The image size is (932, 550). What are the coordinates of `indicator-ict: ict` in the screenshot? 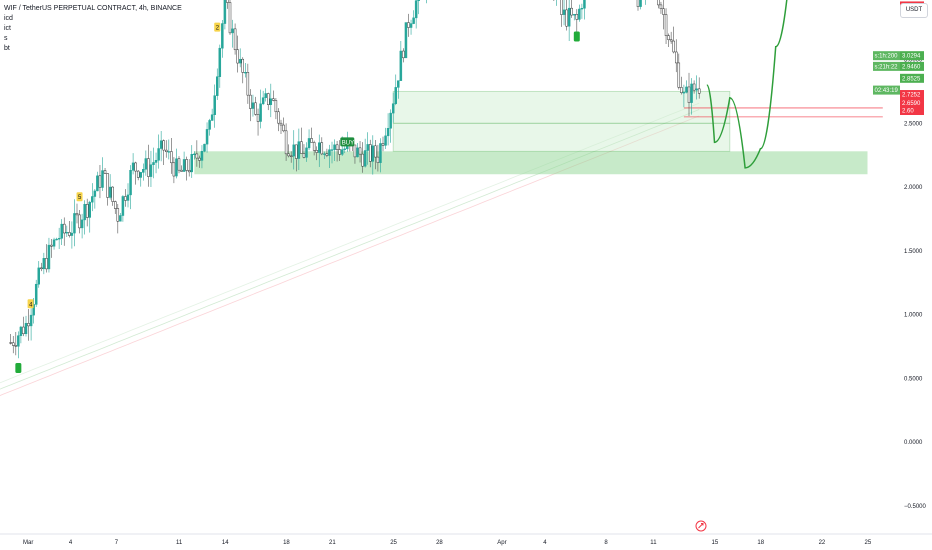 It's located at (7, 28).